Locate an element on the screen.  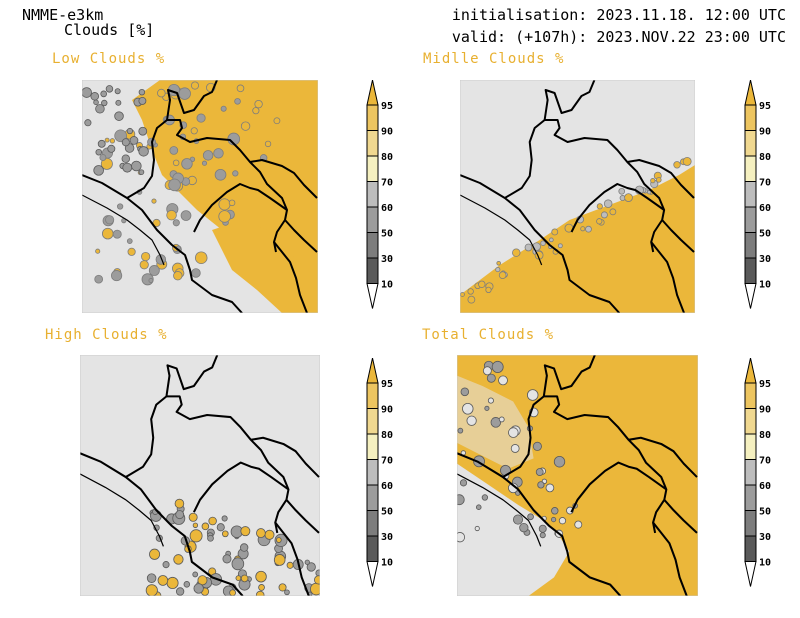
map-total-clouds is located at coordinates (577, 475).